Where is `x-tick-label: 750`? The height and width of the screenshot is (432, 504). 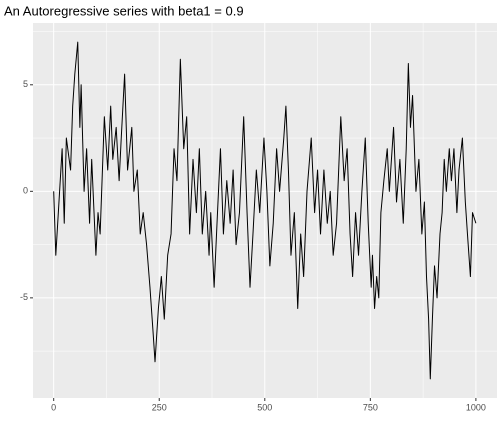 x-tick-label: 750 is located at coordinates (370, 407).